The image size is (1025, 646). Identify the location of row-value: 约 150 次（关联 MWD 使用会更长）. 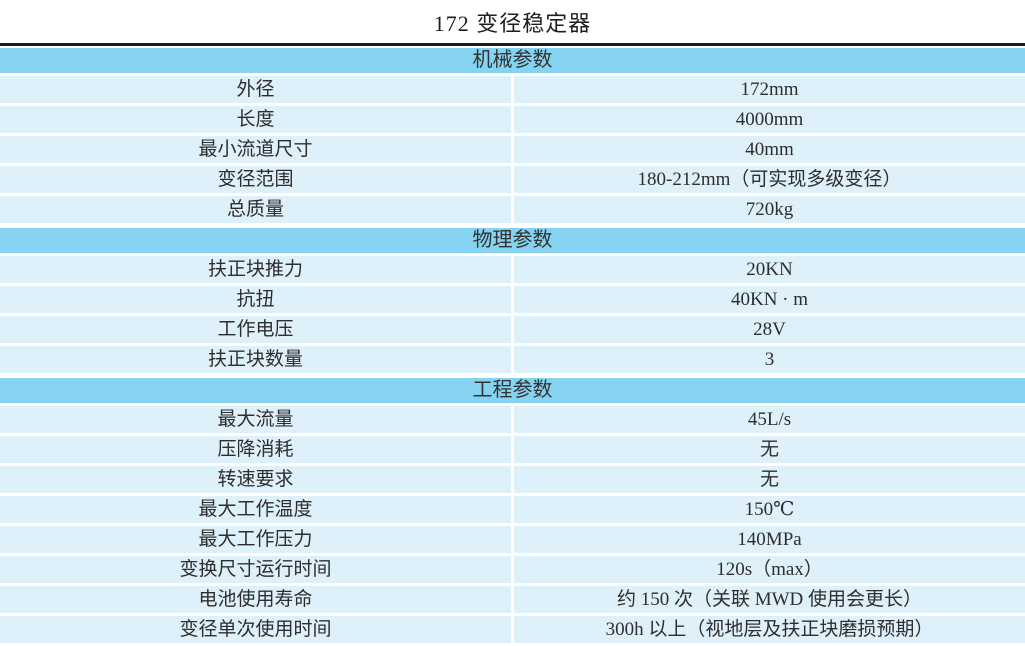
(769, 599).